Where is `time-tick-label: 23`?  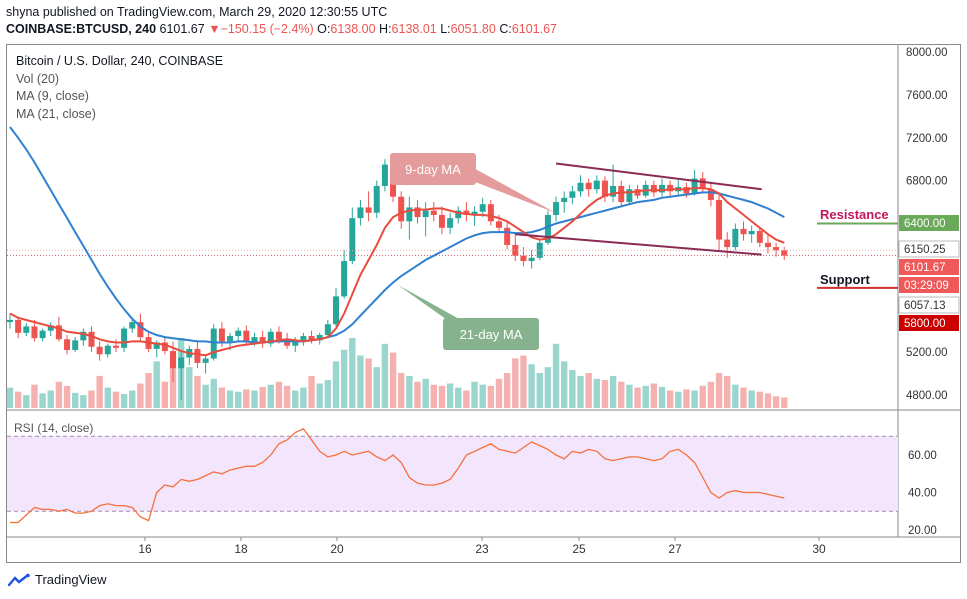
time-tick-label: 23 is located at coordinates (482, 549).